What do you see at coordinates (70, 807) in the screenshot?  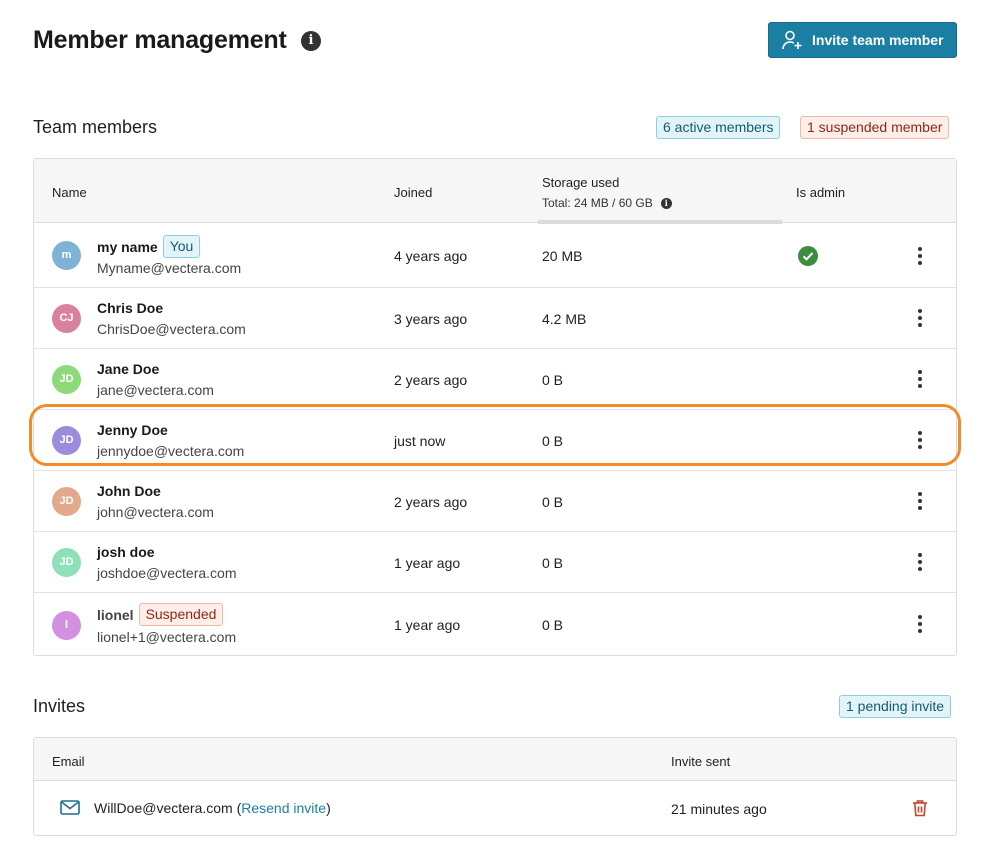 I see `envelope-icon` at bounding box center [70, 807].